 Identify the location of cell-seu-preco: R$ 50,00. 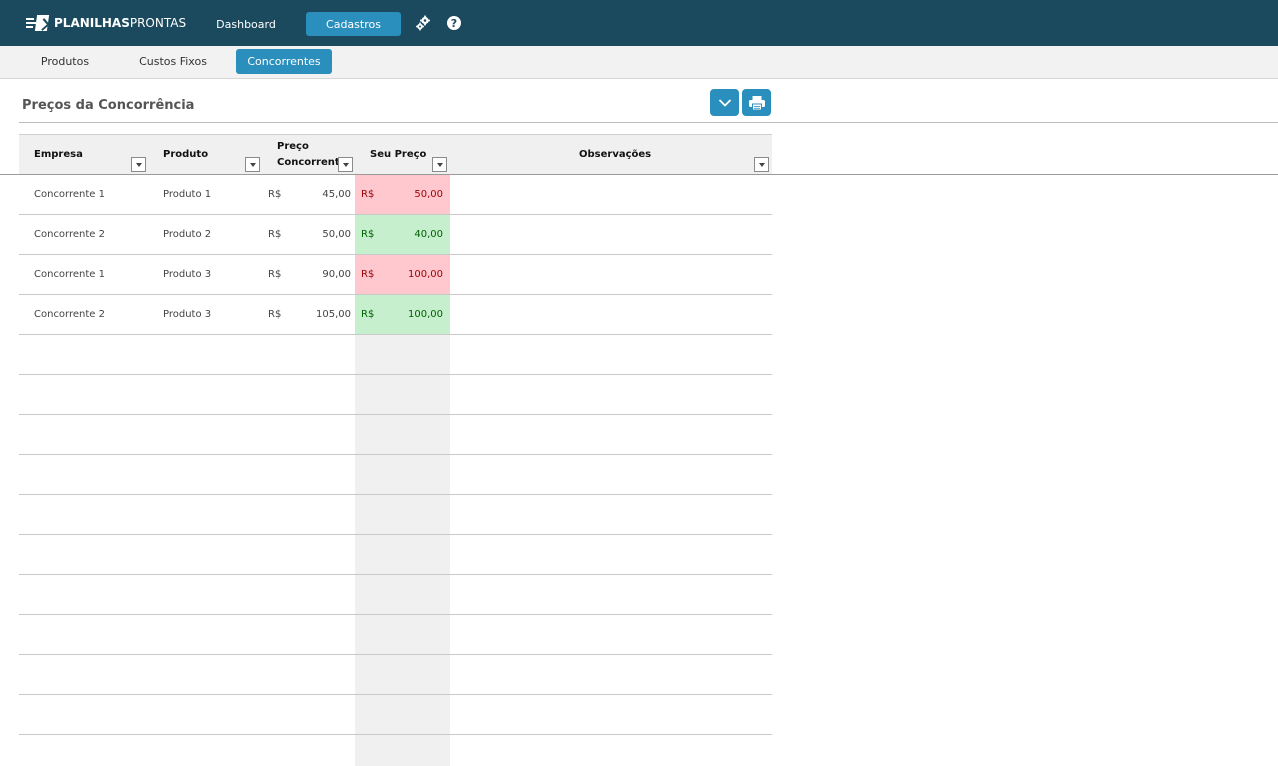
(402, 194).